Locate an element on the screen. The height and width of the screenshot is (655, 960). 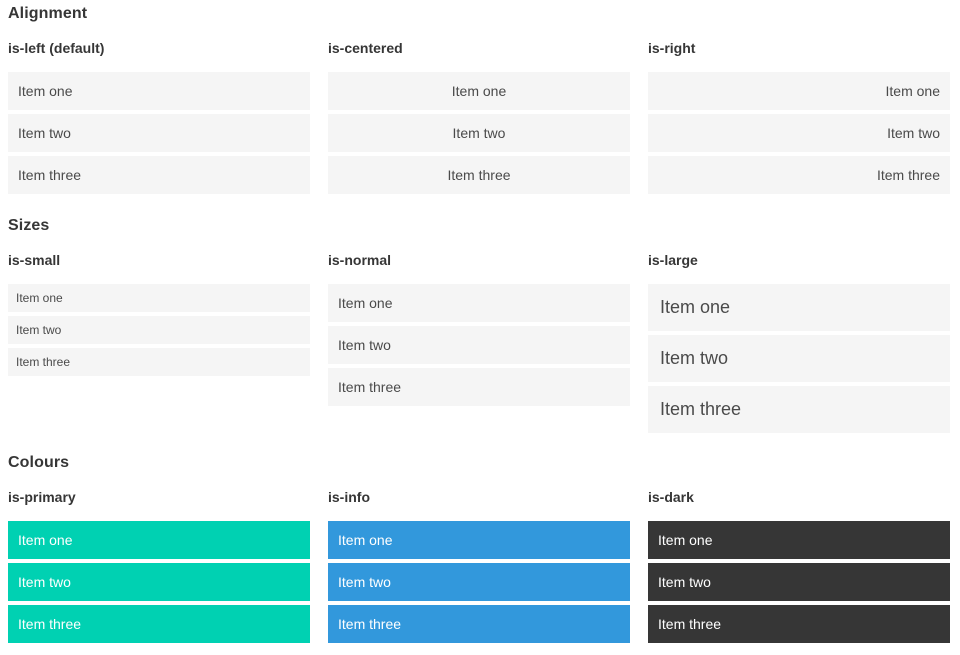
variant-label-is-large: is-large is located at coordinates (673, 260).